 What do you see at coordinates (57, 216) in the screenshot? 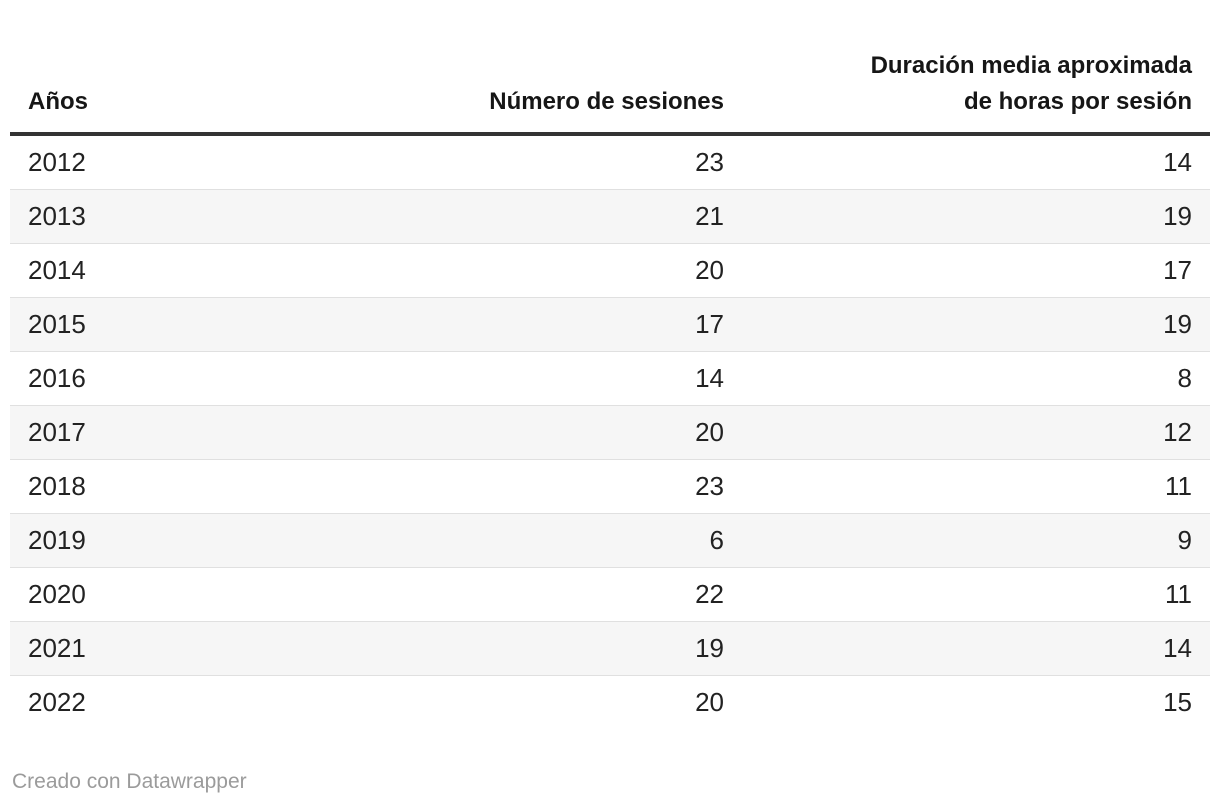
I see `year-cell: 2013` at bounding box center [57, 216].